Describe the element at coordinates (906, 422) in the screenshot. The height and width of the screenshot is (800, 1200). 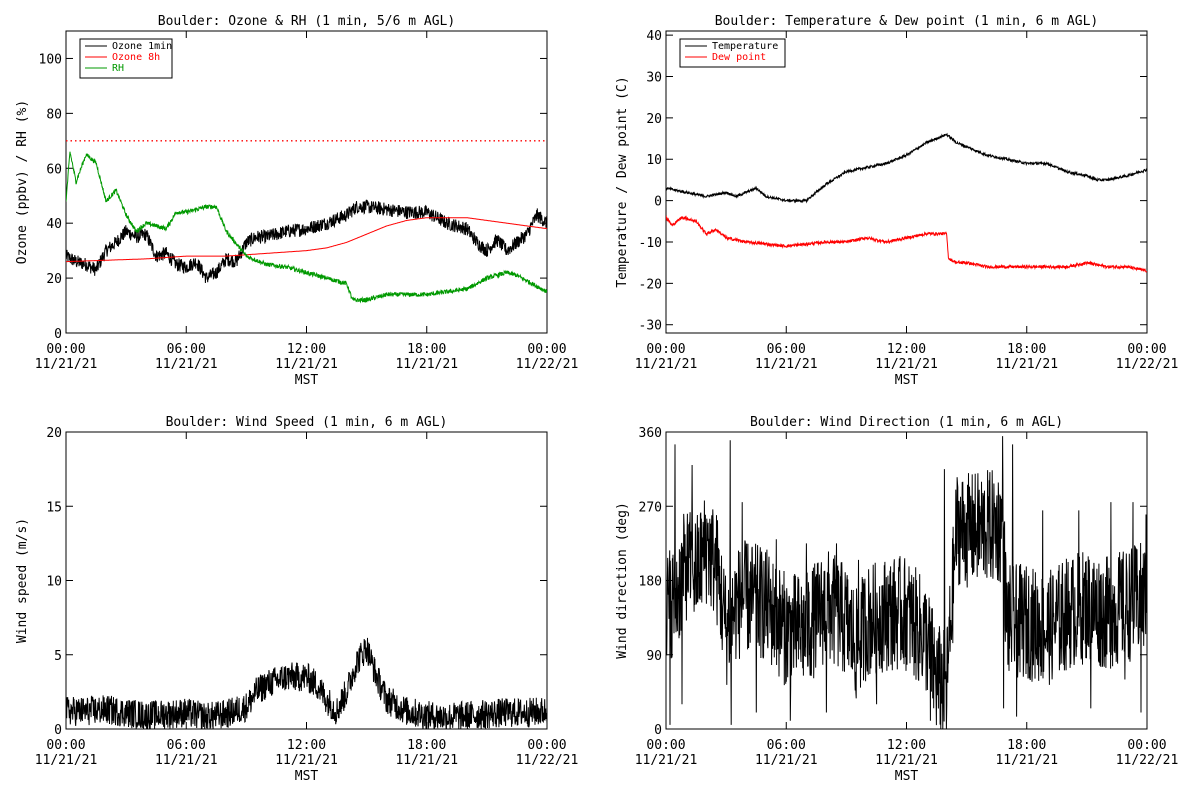
I see `chart-title: Boulder: Wind Direction (1 min, 6 m AGL)` at that location.